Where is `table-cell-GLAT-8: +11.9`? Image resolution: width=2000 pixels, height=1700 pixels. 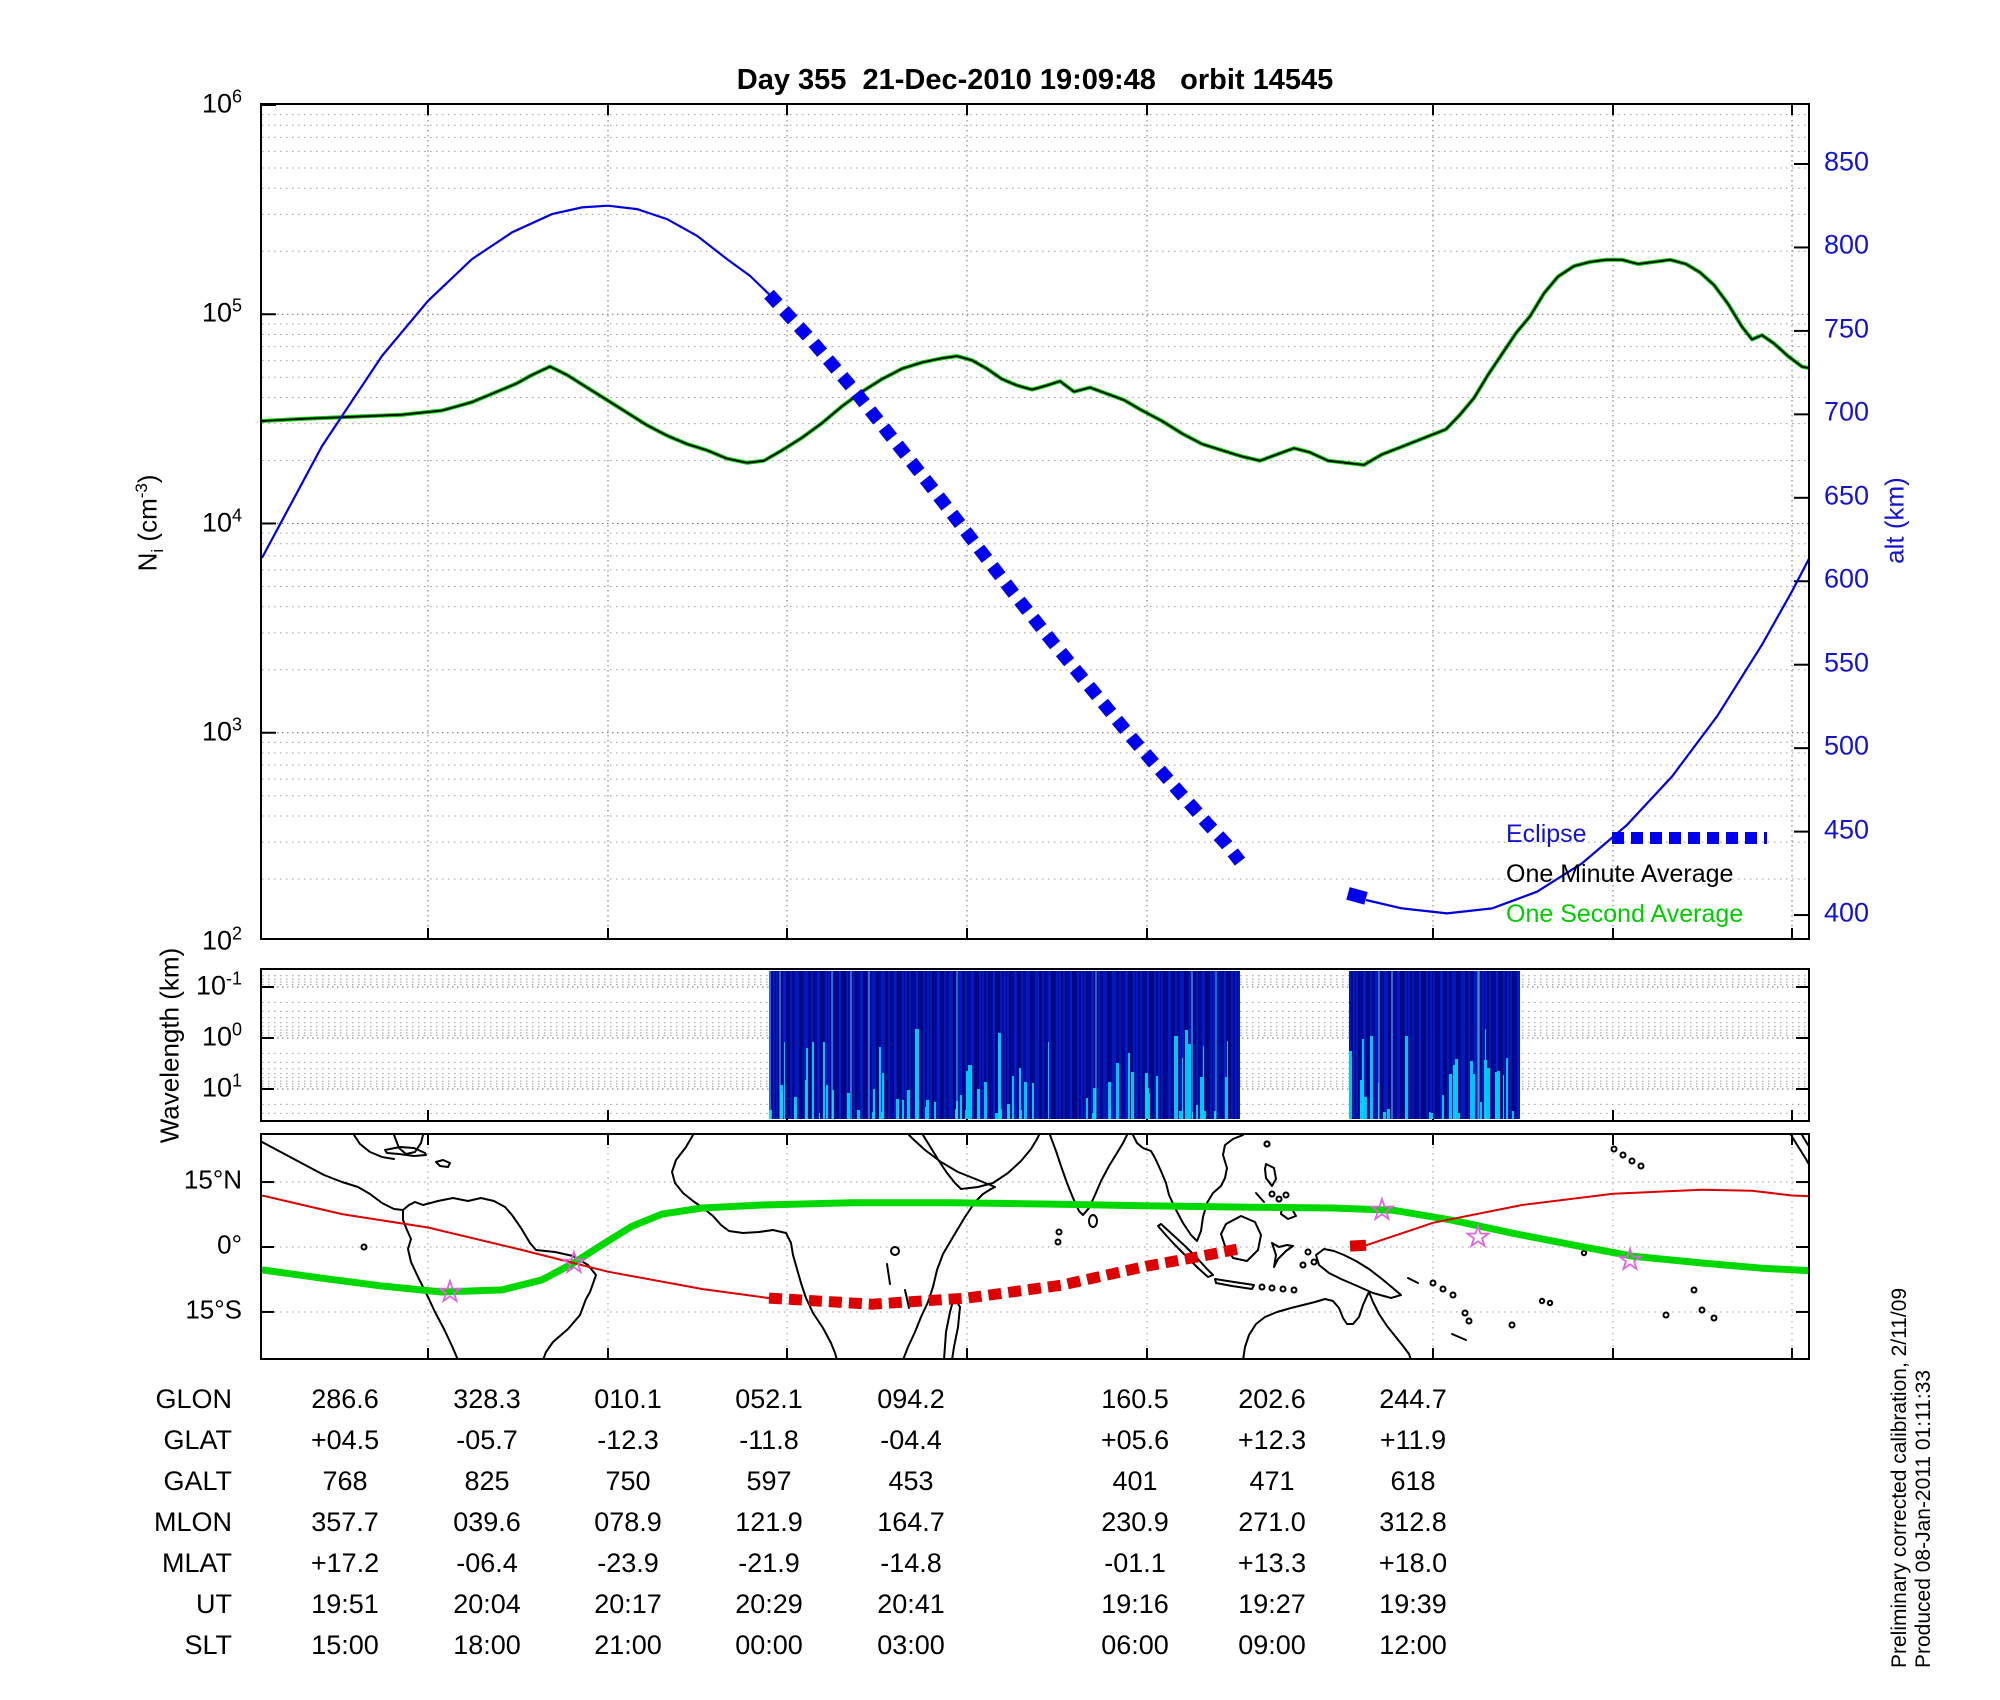
table-cell-GLAT-8: +11.9 is located at coordinates (1413, 1440).